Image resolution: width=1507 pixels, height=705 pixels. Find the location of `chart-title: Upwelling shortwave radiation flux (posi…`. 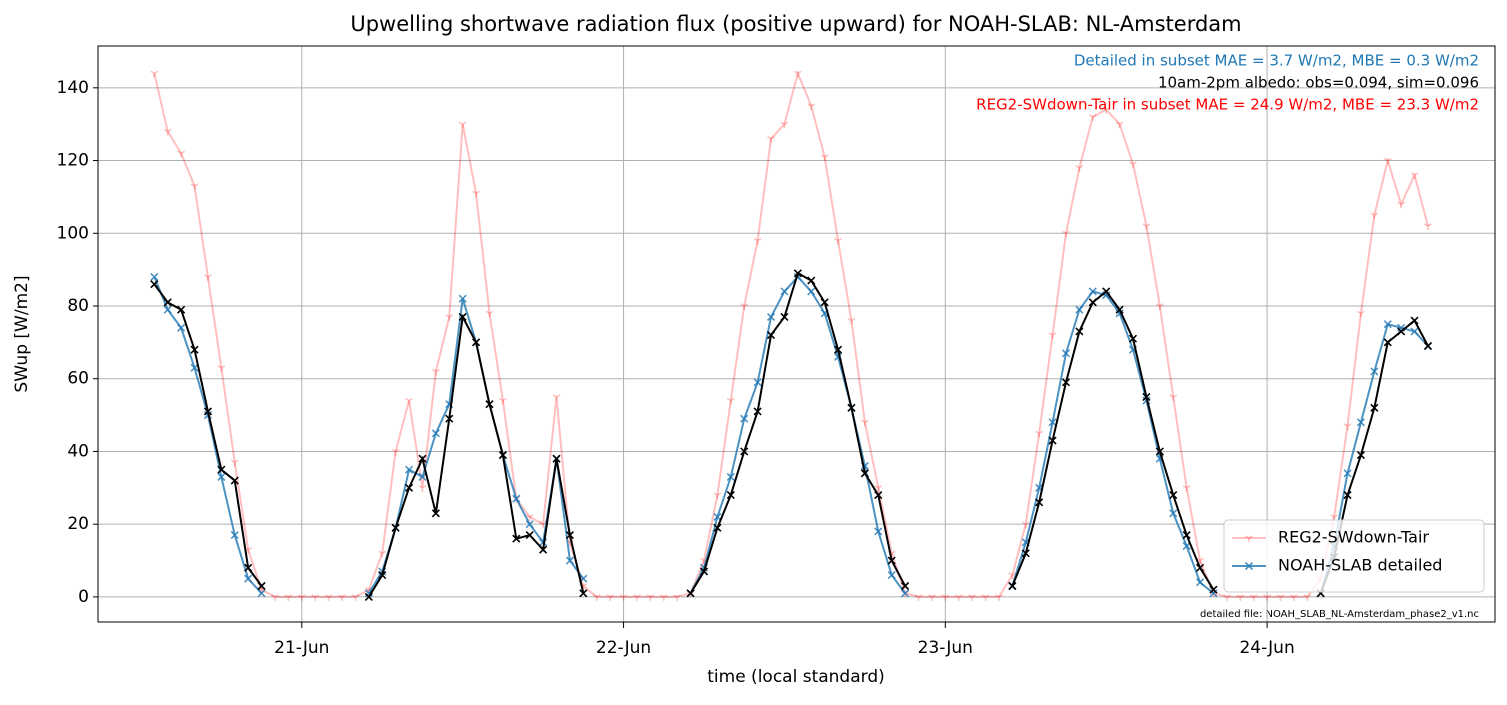

chart-title: Upwelling shortwave radiation flux (posi… is located at coordinates (795, 24).